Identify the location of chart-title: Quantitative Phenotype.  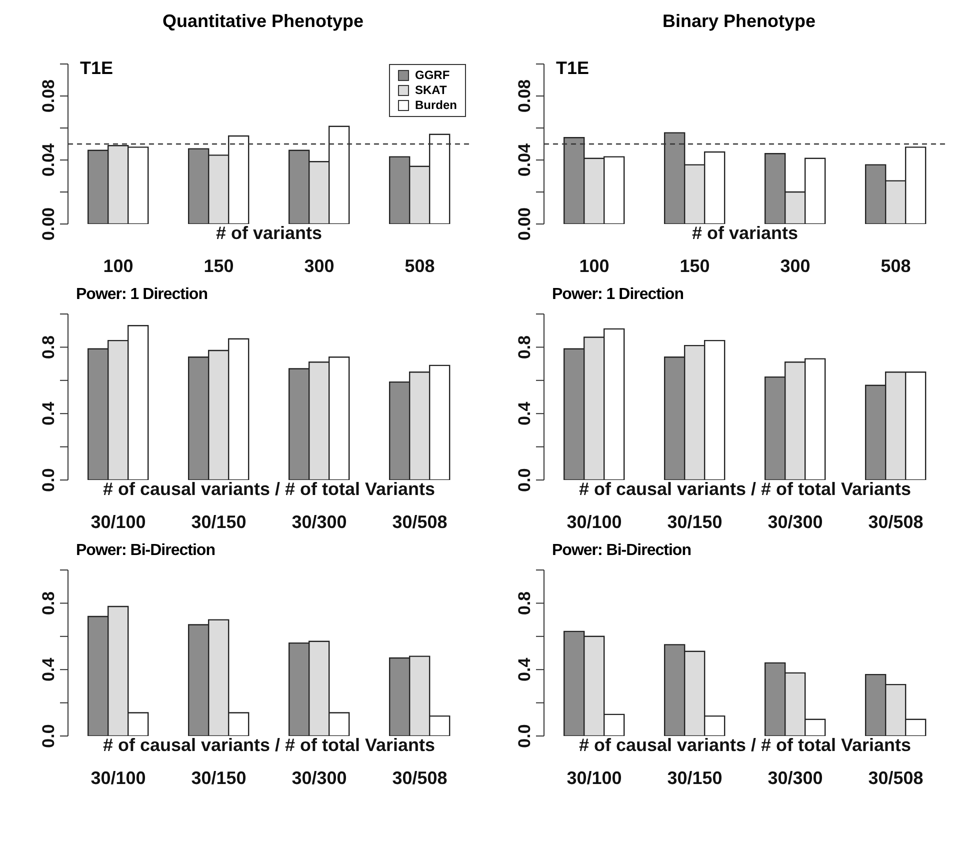
(263, 21).